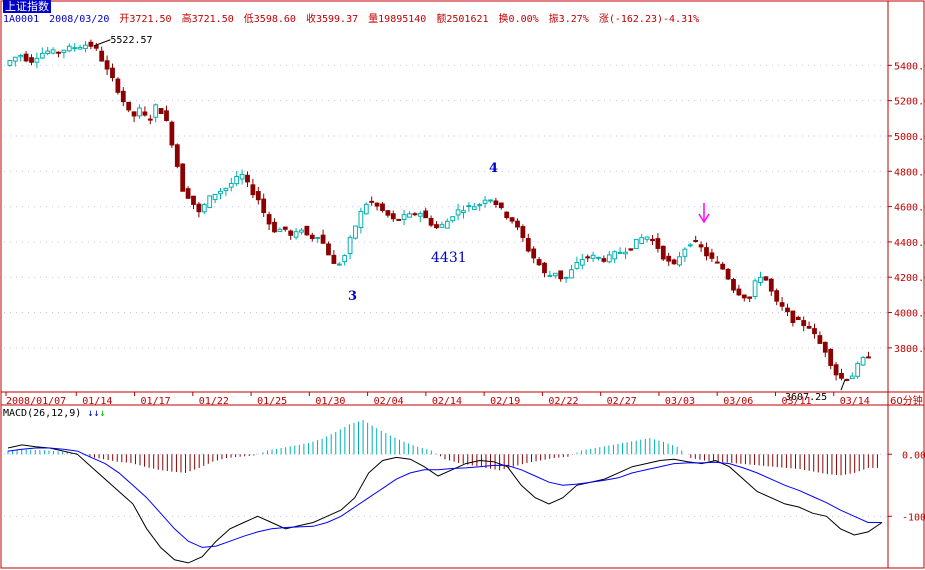  What do you see at coordinates (272, 401) in the screenshot?
I see `x-tick-label: 01/25` at bounding box center [272, 401].